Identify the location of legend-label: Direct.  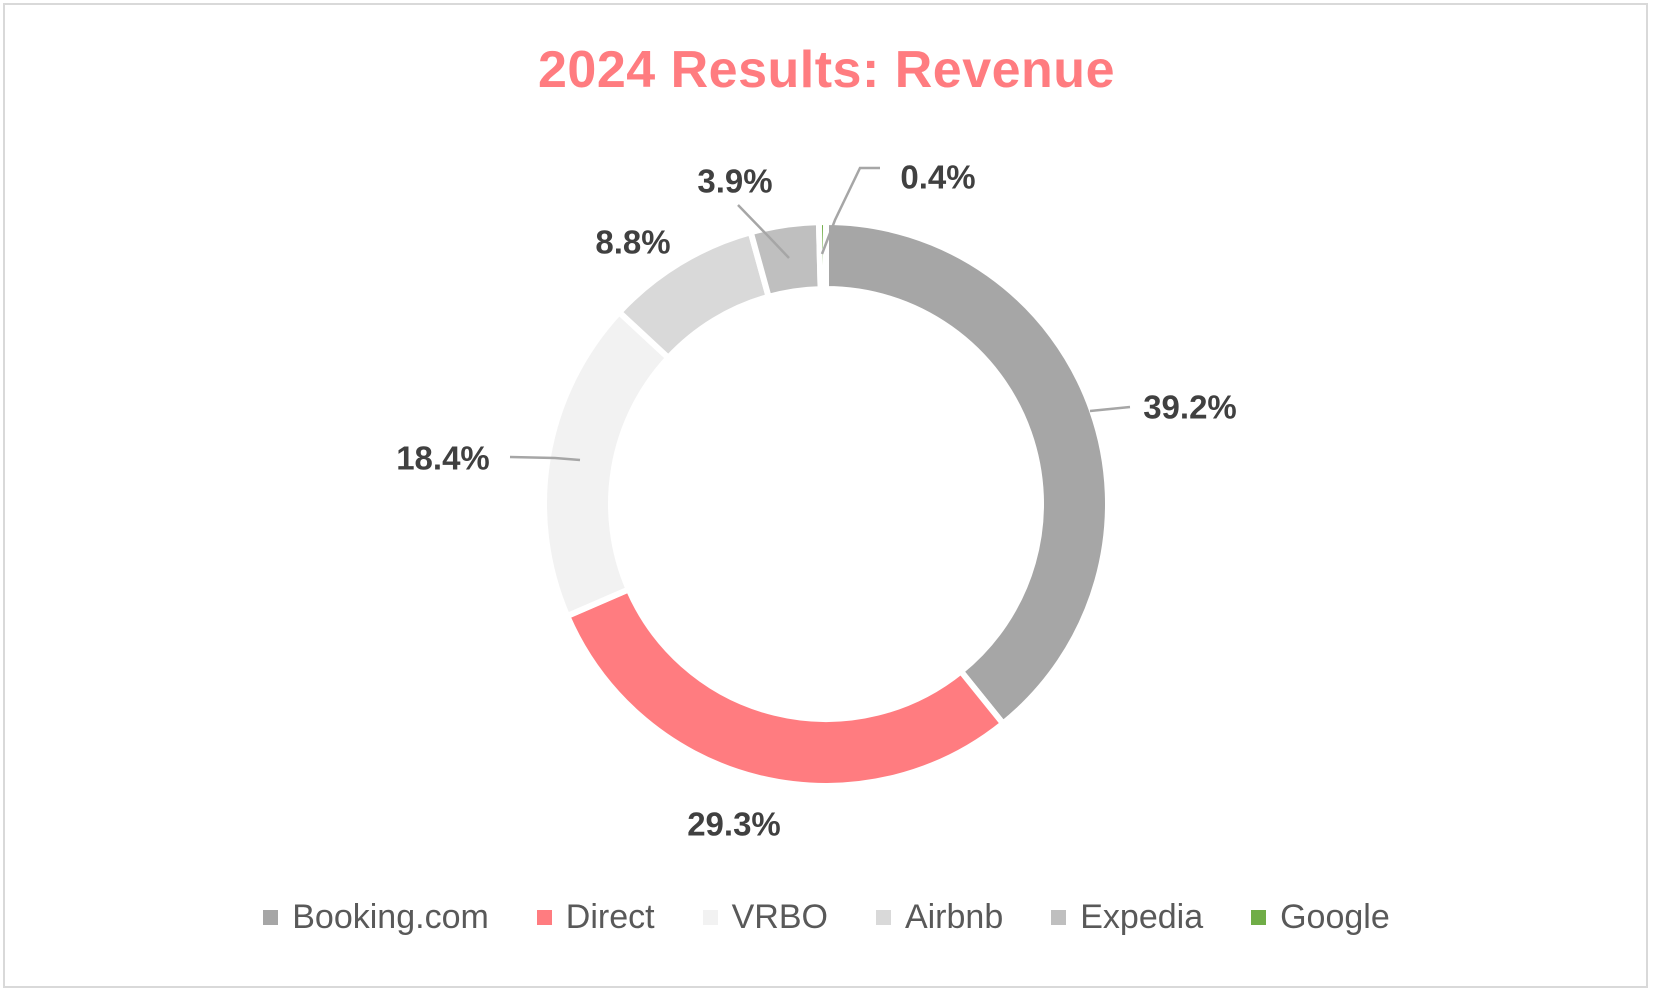
(610, 917).